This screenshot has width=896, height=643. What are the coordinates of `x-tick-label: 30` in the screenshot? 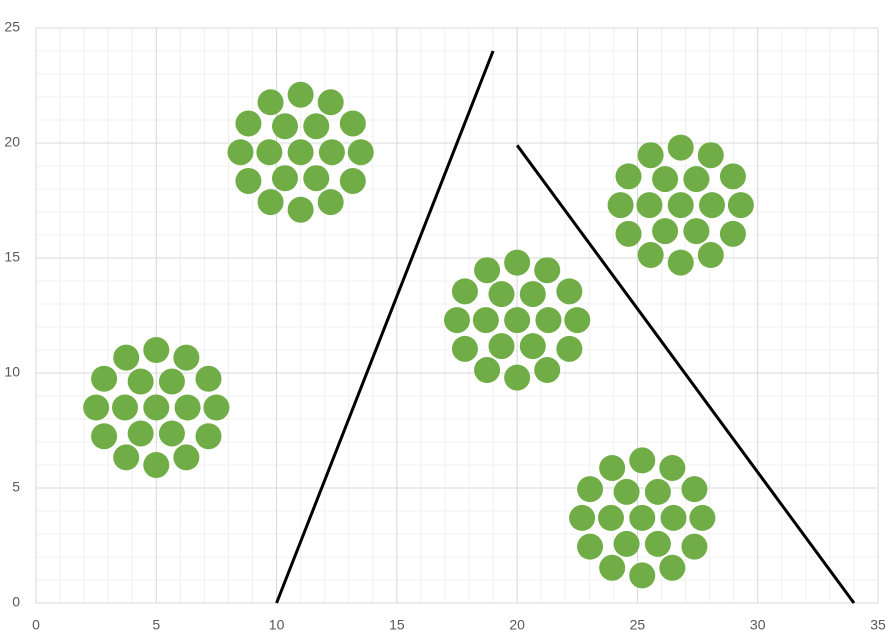 It's located at (758, 625).